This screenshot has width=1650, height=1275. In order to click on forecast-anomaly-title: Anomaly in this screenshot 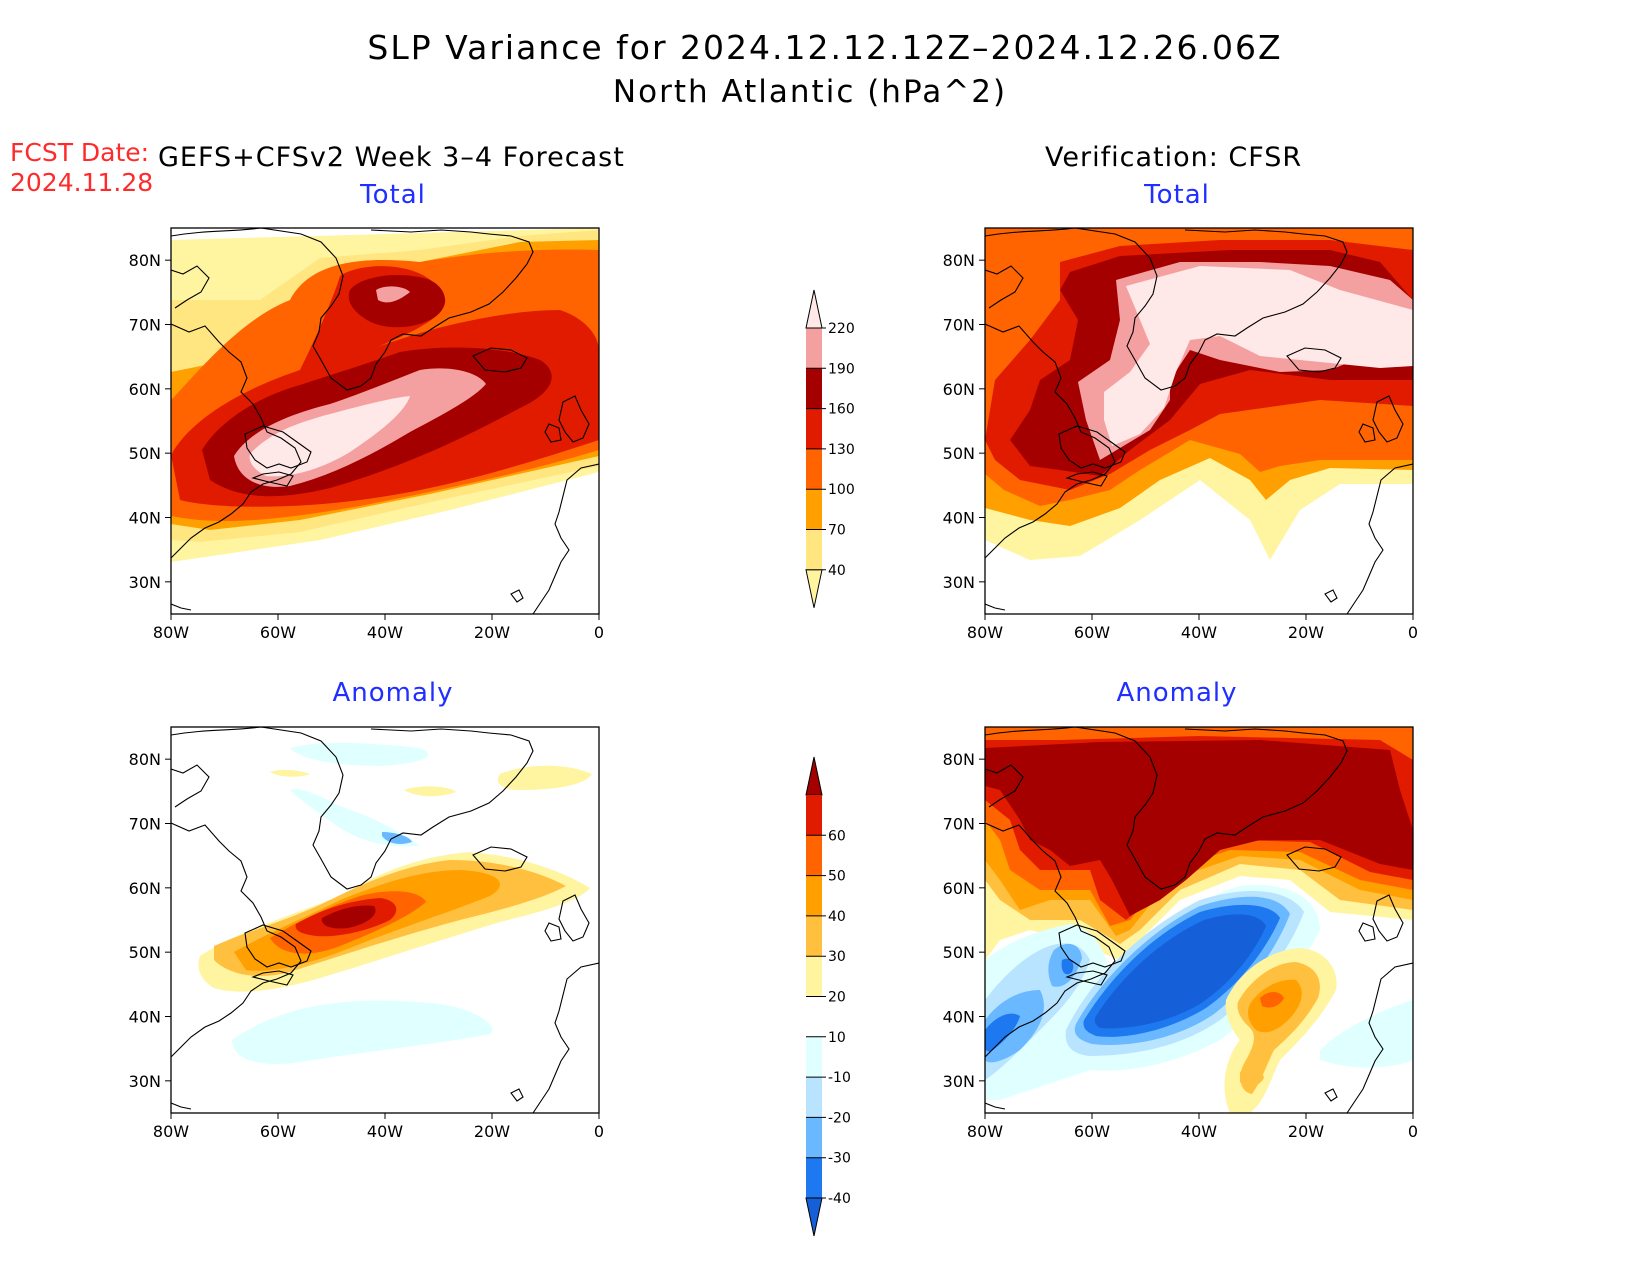, I will do `click(393, 693)`.